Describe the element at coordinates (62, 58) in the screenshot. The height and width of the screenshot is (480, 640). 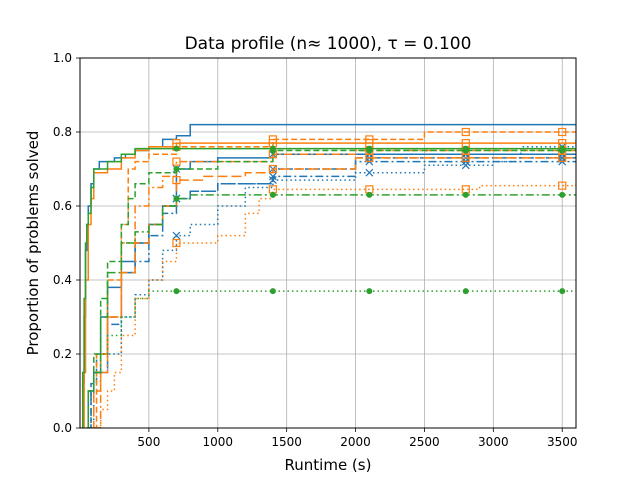
I see `y-tick-label: 1.0` at that location.